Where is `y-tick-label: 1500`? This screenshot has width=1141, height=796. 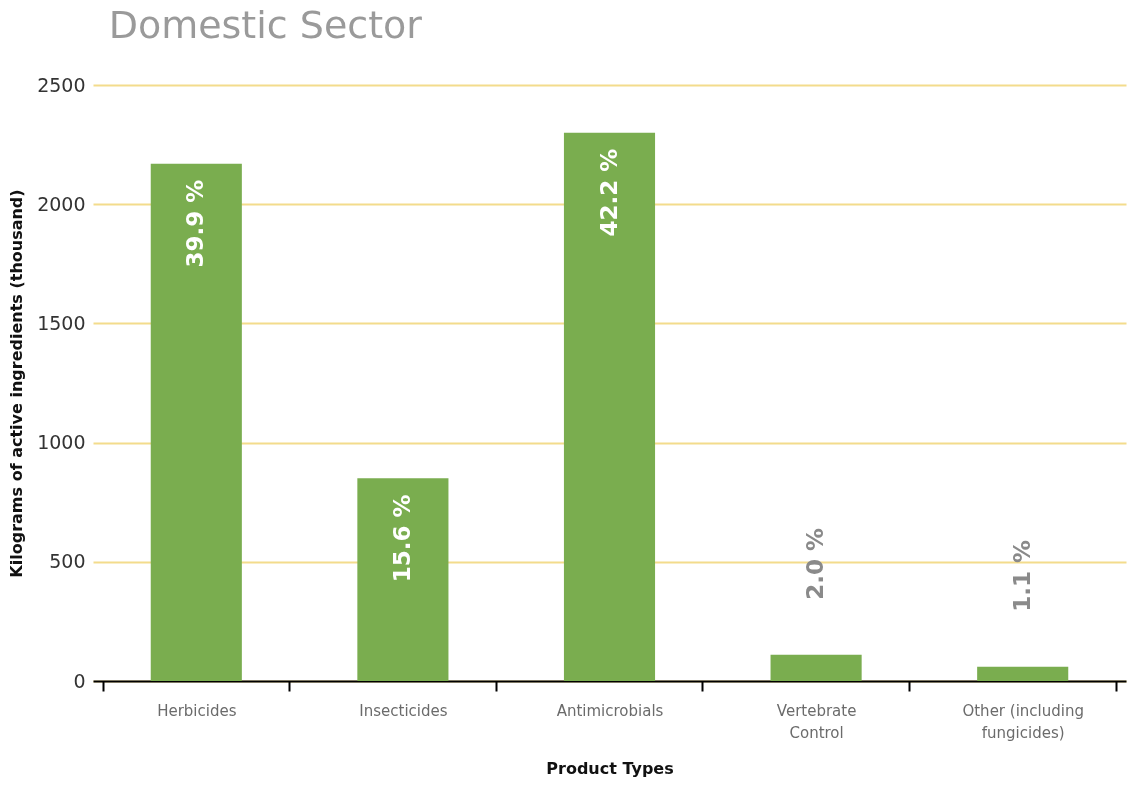 y-tick-label: 1500 is located at coordinates (61, 322).